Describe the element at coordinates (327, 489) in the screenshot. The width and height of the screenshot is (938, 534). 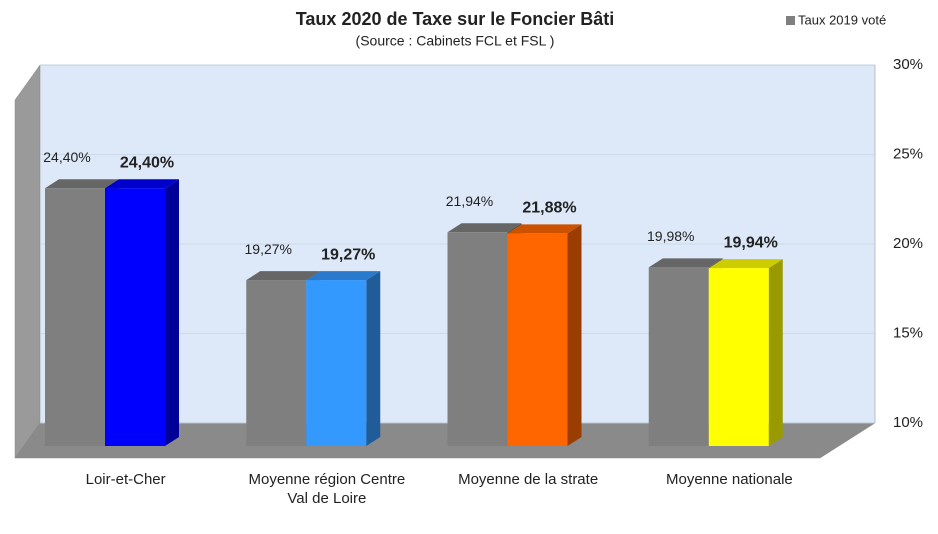
I see `x-tick-label: Moyenne région Centre Val de Loire` at that location.